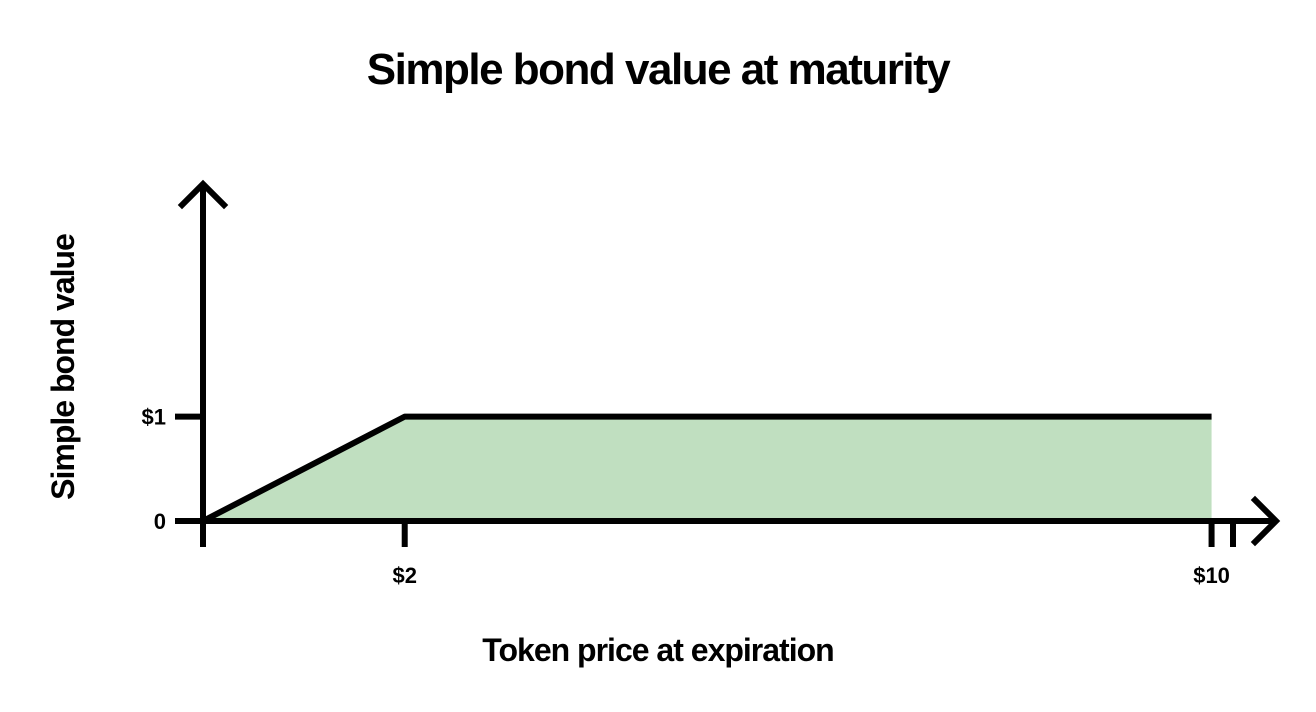 The image size is (1316, 712). What do you see at coordinates (404, 575) in the screenshot?
I see `x-tick-label: $2` at bounding box center [404, 575].